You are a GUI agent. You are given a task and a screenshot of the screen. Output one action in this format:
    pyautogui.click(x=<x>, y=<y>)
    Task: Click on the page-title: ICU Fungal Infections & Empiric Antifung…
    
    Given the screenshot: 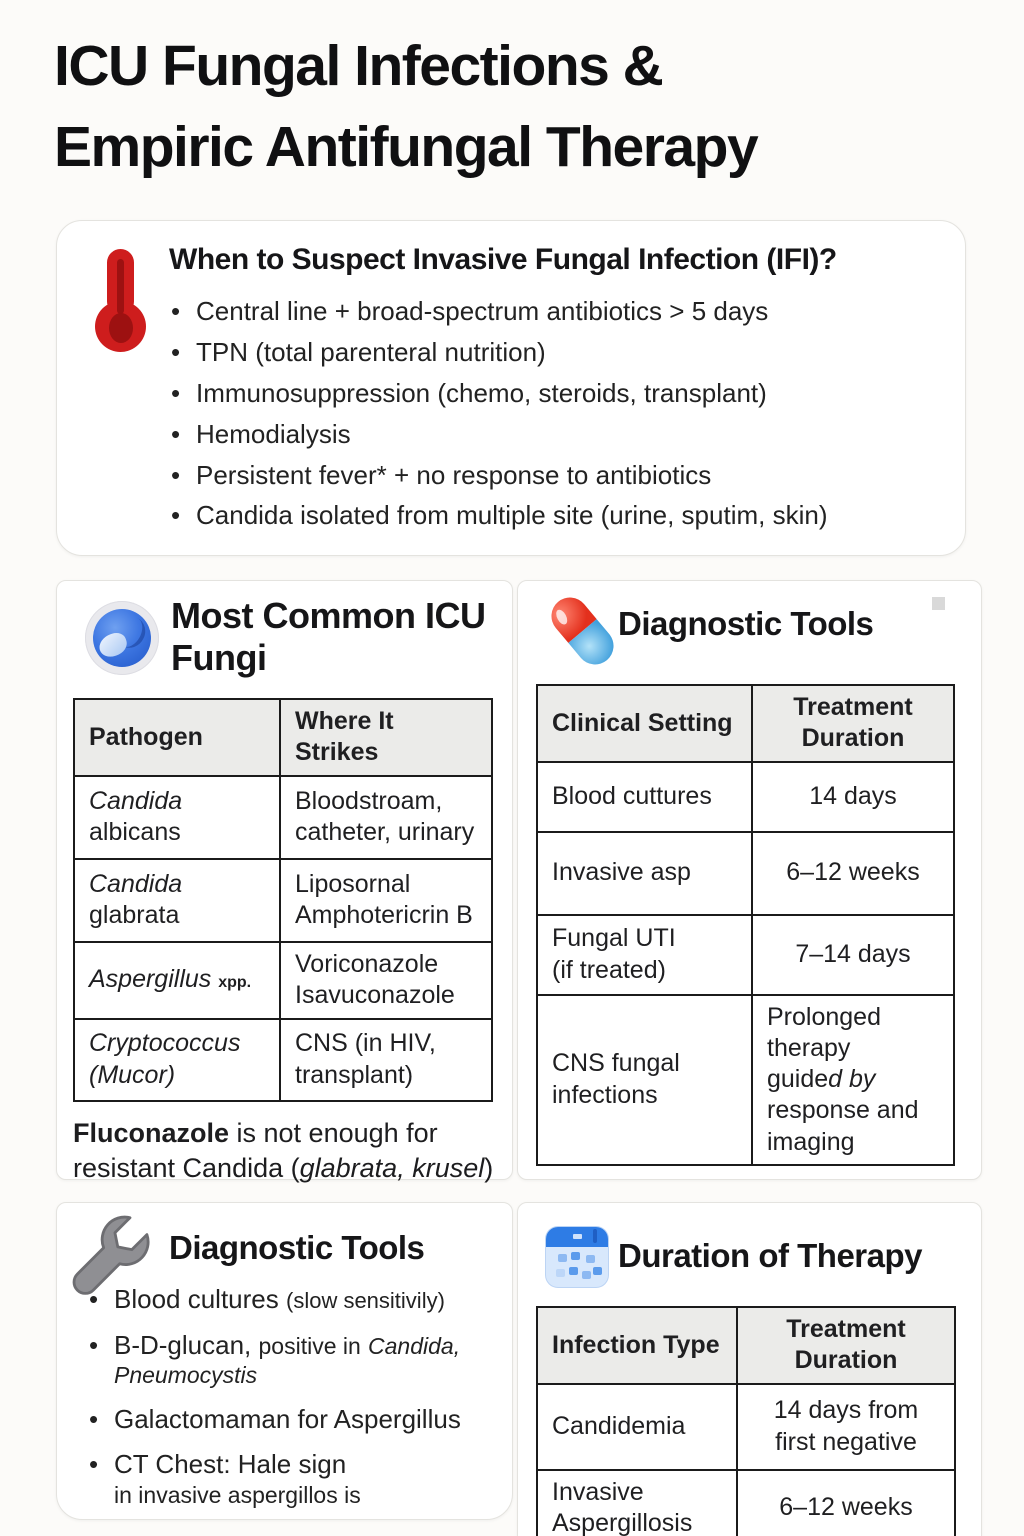 What is the action you would take?
    pyautogui.click(x=519, y=107)
    